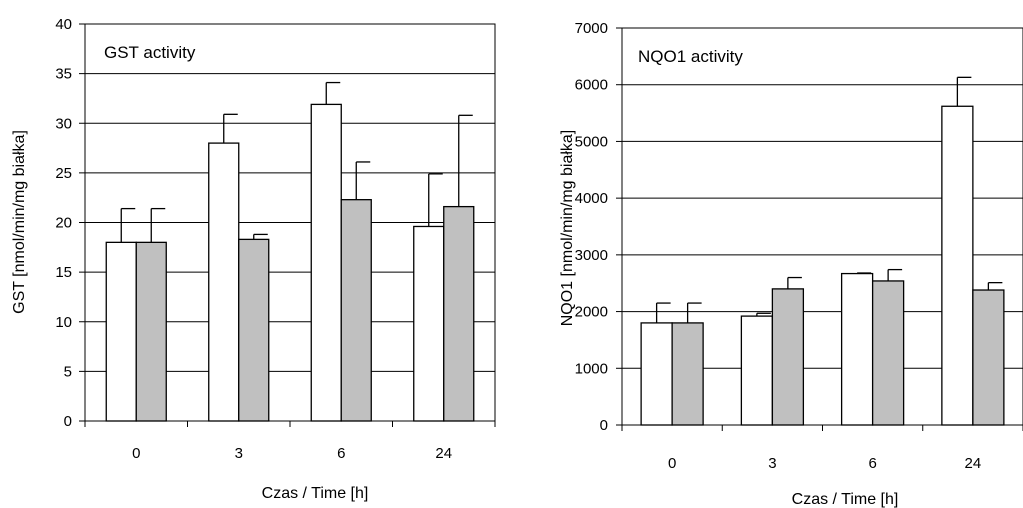 Image resolution: width=1023 pixels, height=508 pixels. I want to click on y-tick-label: 40, so click(63, 24).